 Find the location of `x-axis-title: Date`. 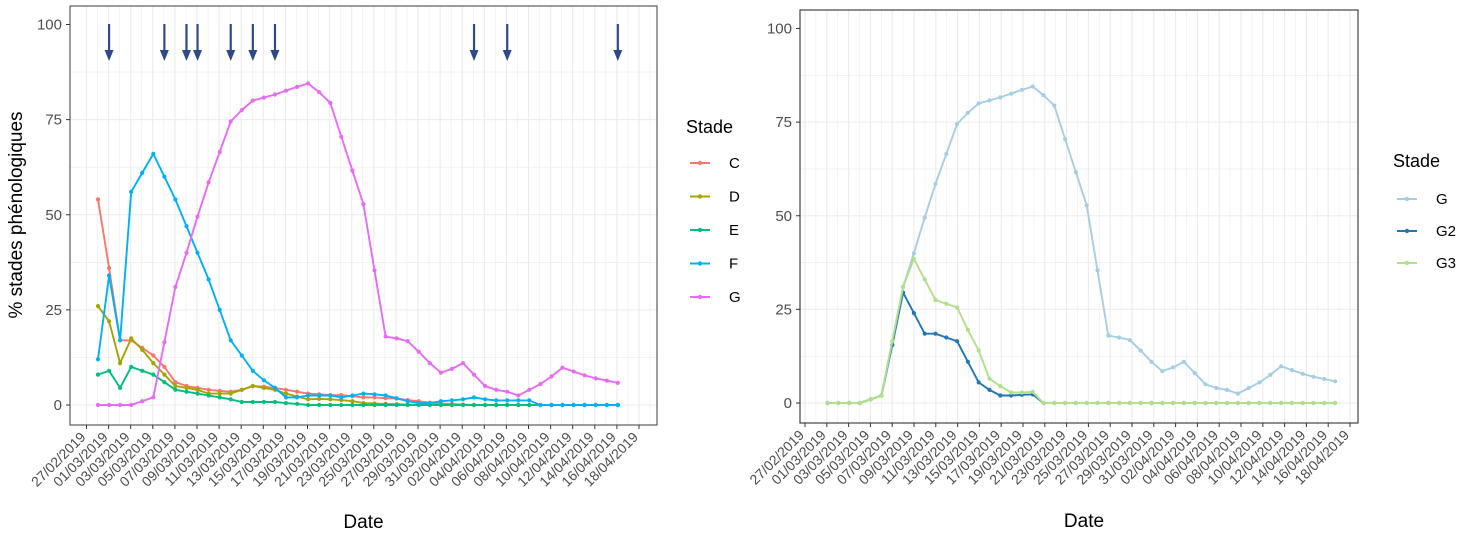

x-axis-title: Date is located at coordinates (1084, 521).